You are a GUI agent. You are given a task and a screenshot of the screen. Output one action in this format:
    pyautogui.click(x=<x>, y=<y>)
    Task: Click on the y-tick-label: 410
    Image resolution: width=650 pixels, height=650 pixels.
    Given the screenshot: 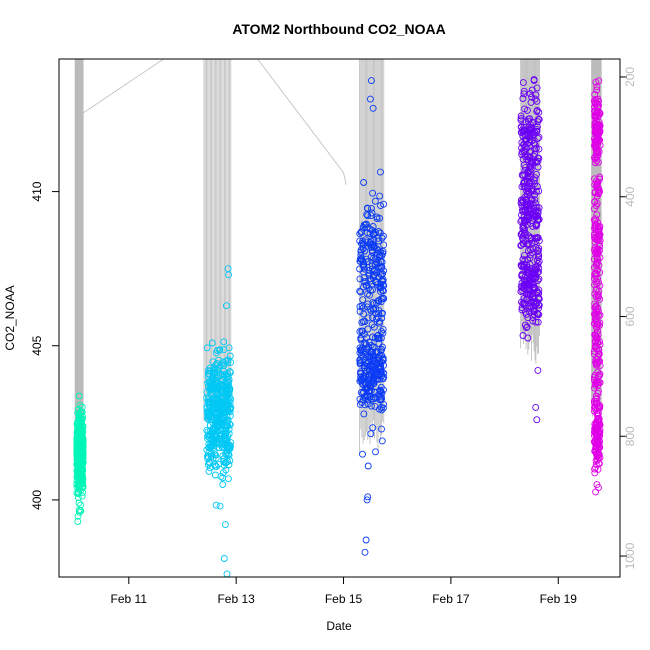 What is the action you would take?
    pyautogui.click(x=37, y=191)
    